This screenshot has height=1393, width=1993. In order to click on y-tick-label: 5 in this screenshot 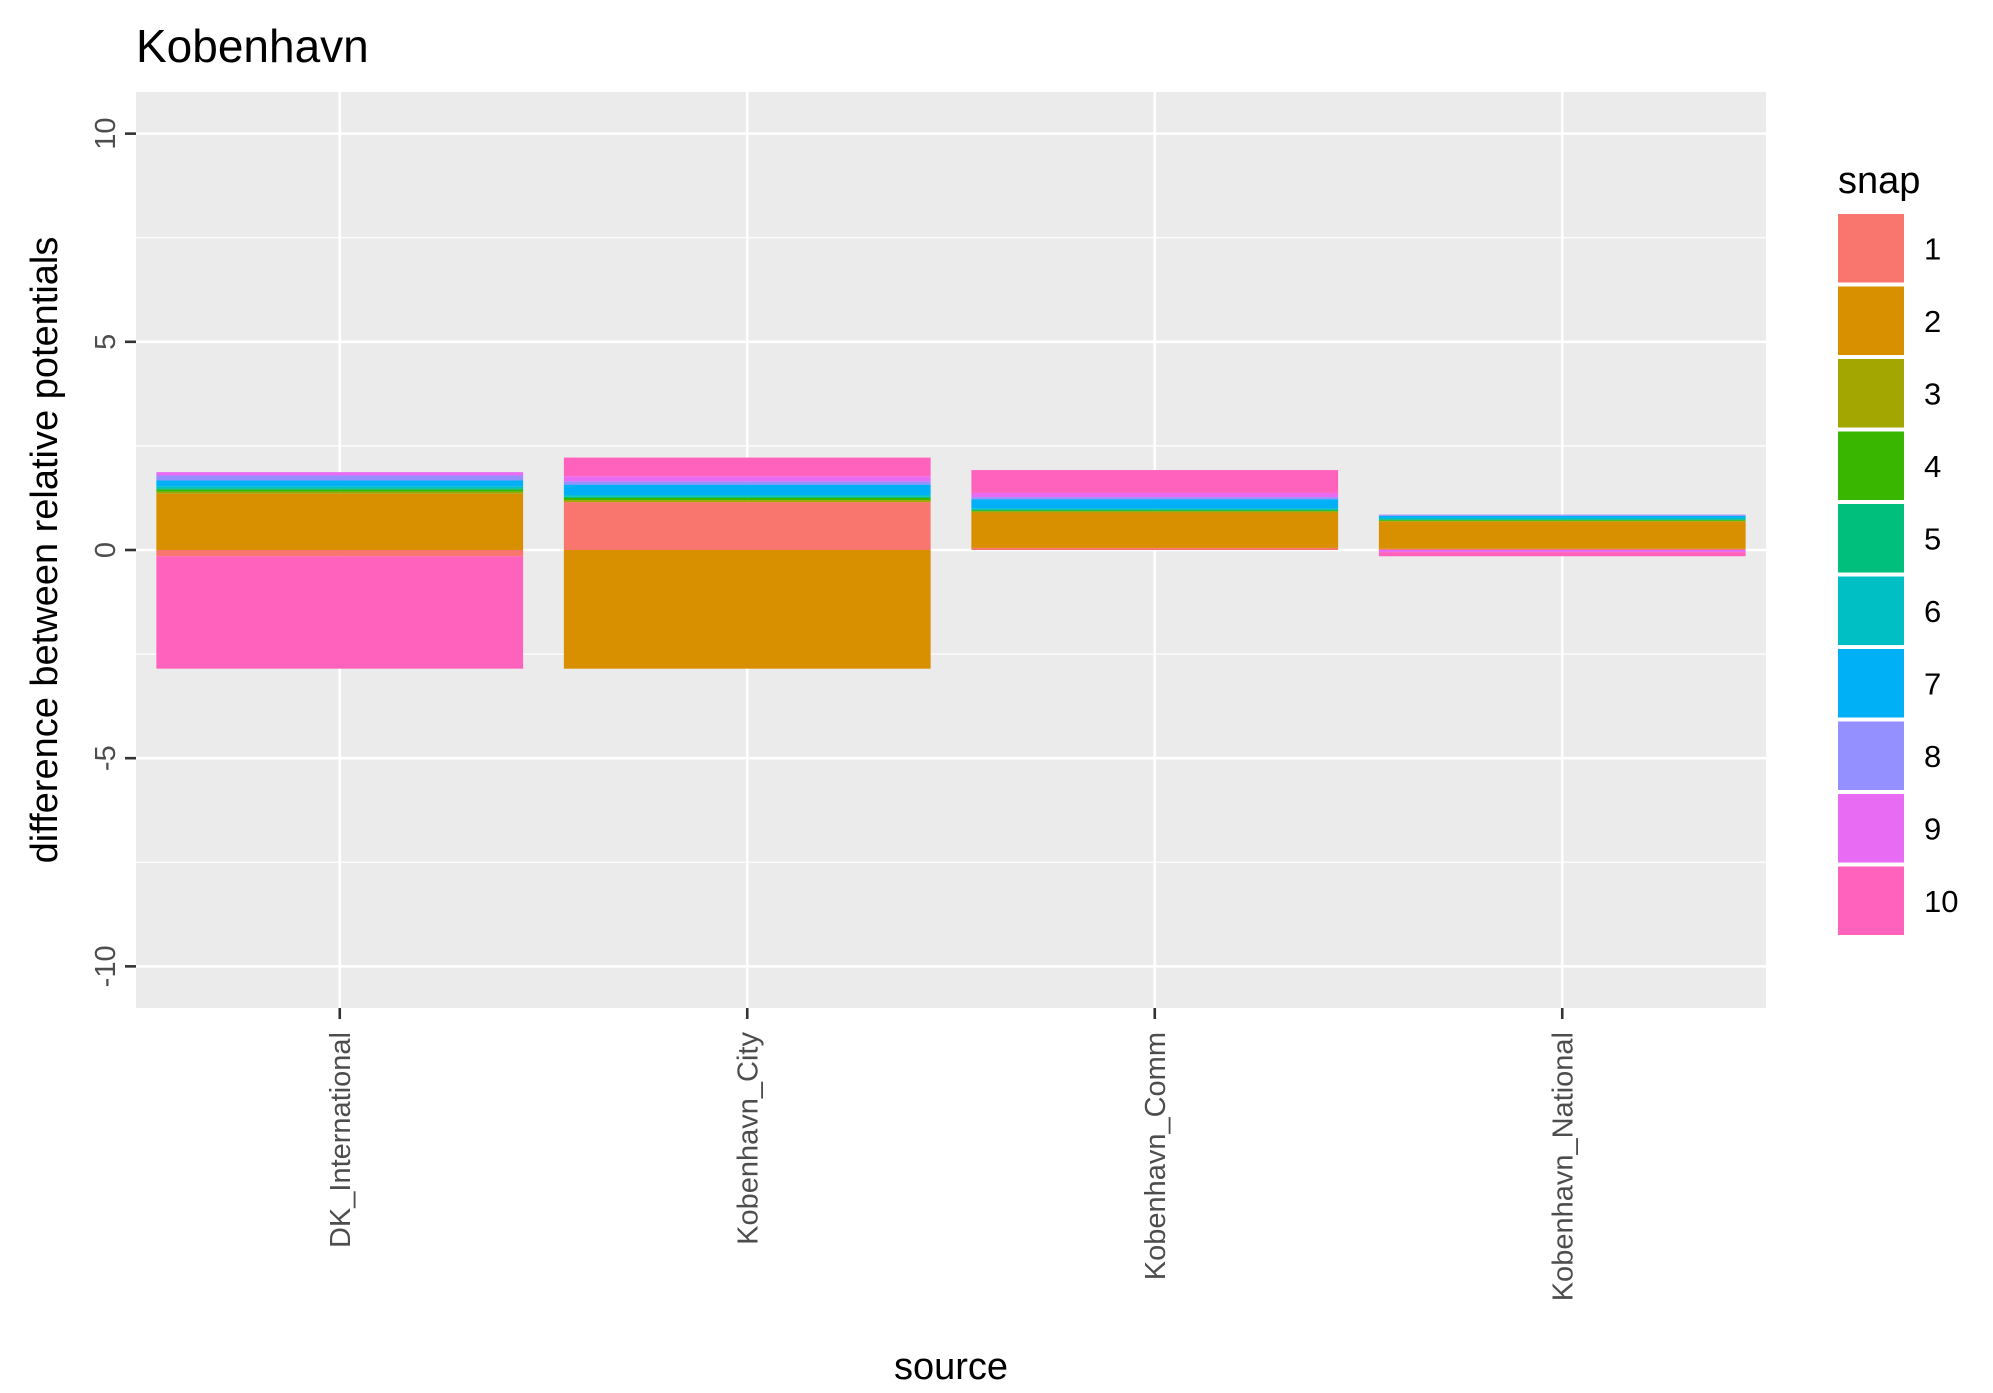, I will do `click(106, 342)`.